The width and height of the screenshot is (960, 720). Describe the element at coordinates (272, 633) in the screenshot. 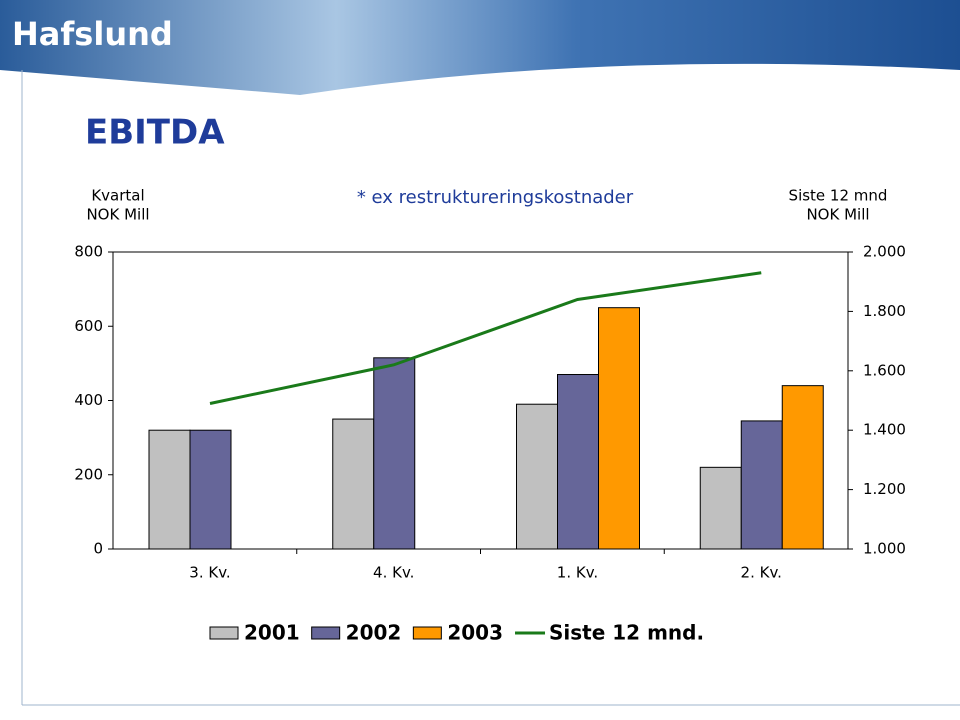

I see `legend-label: 2001` at that location.